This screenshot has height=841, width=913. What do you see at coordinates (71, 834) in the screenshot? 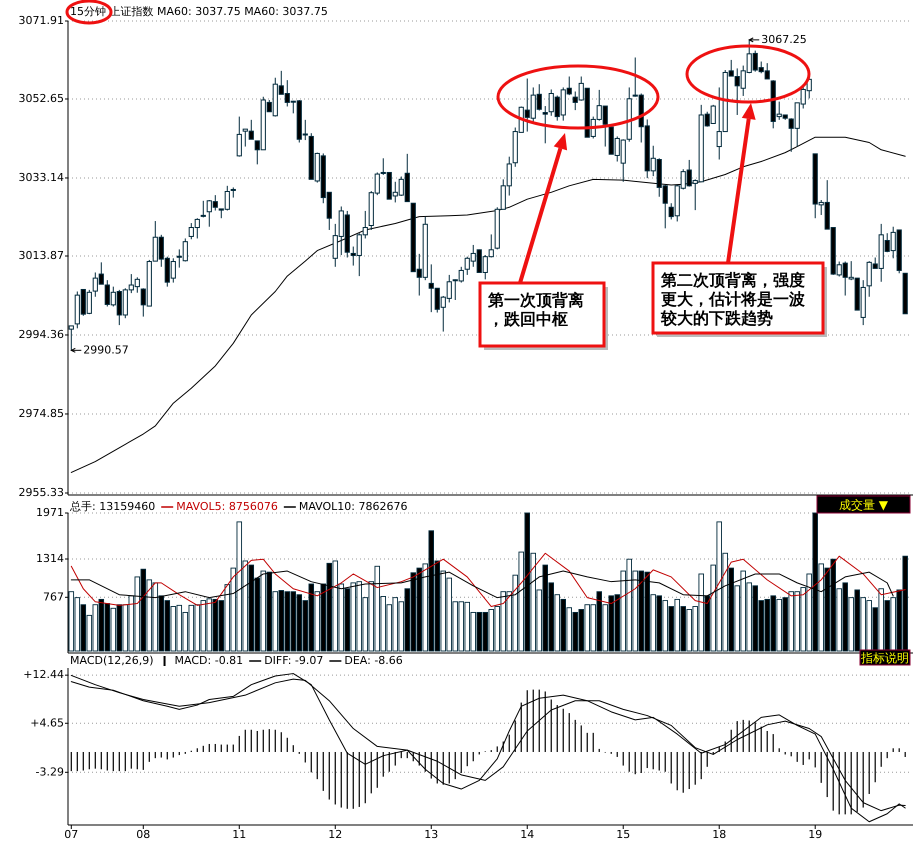
I see `x-tick-label: 07` at bounding box center [71, 834].